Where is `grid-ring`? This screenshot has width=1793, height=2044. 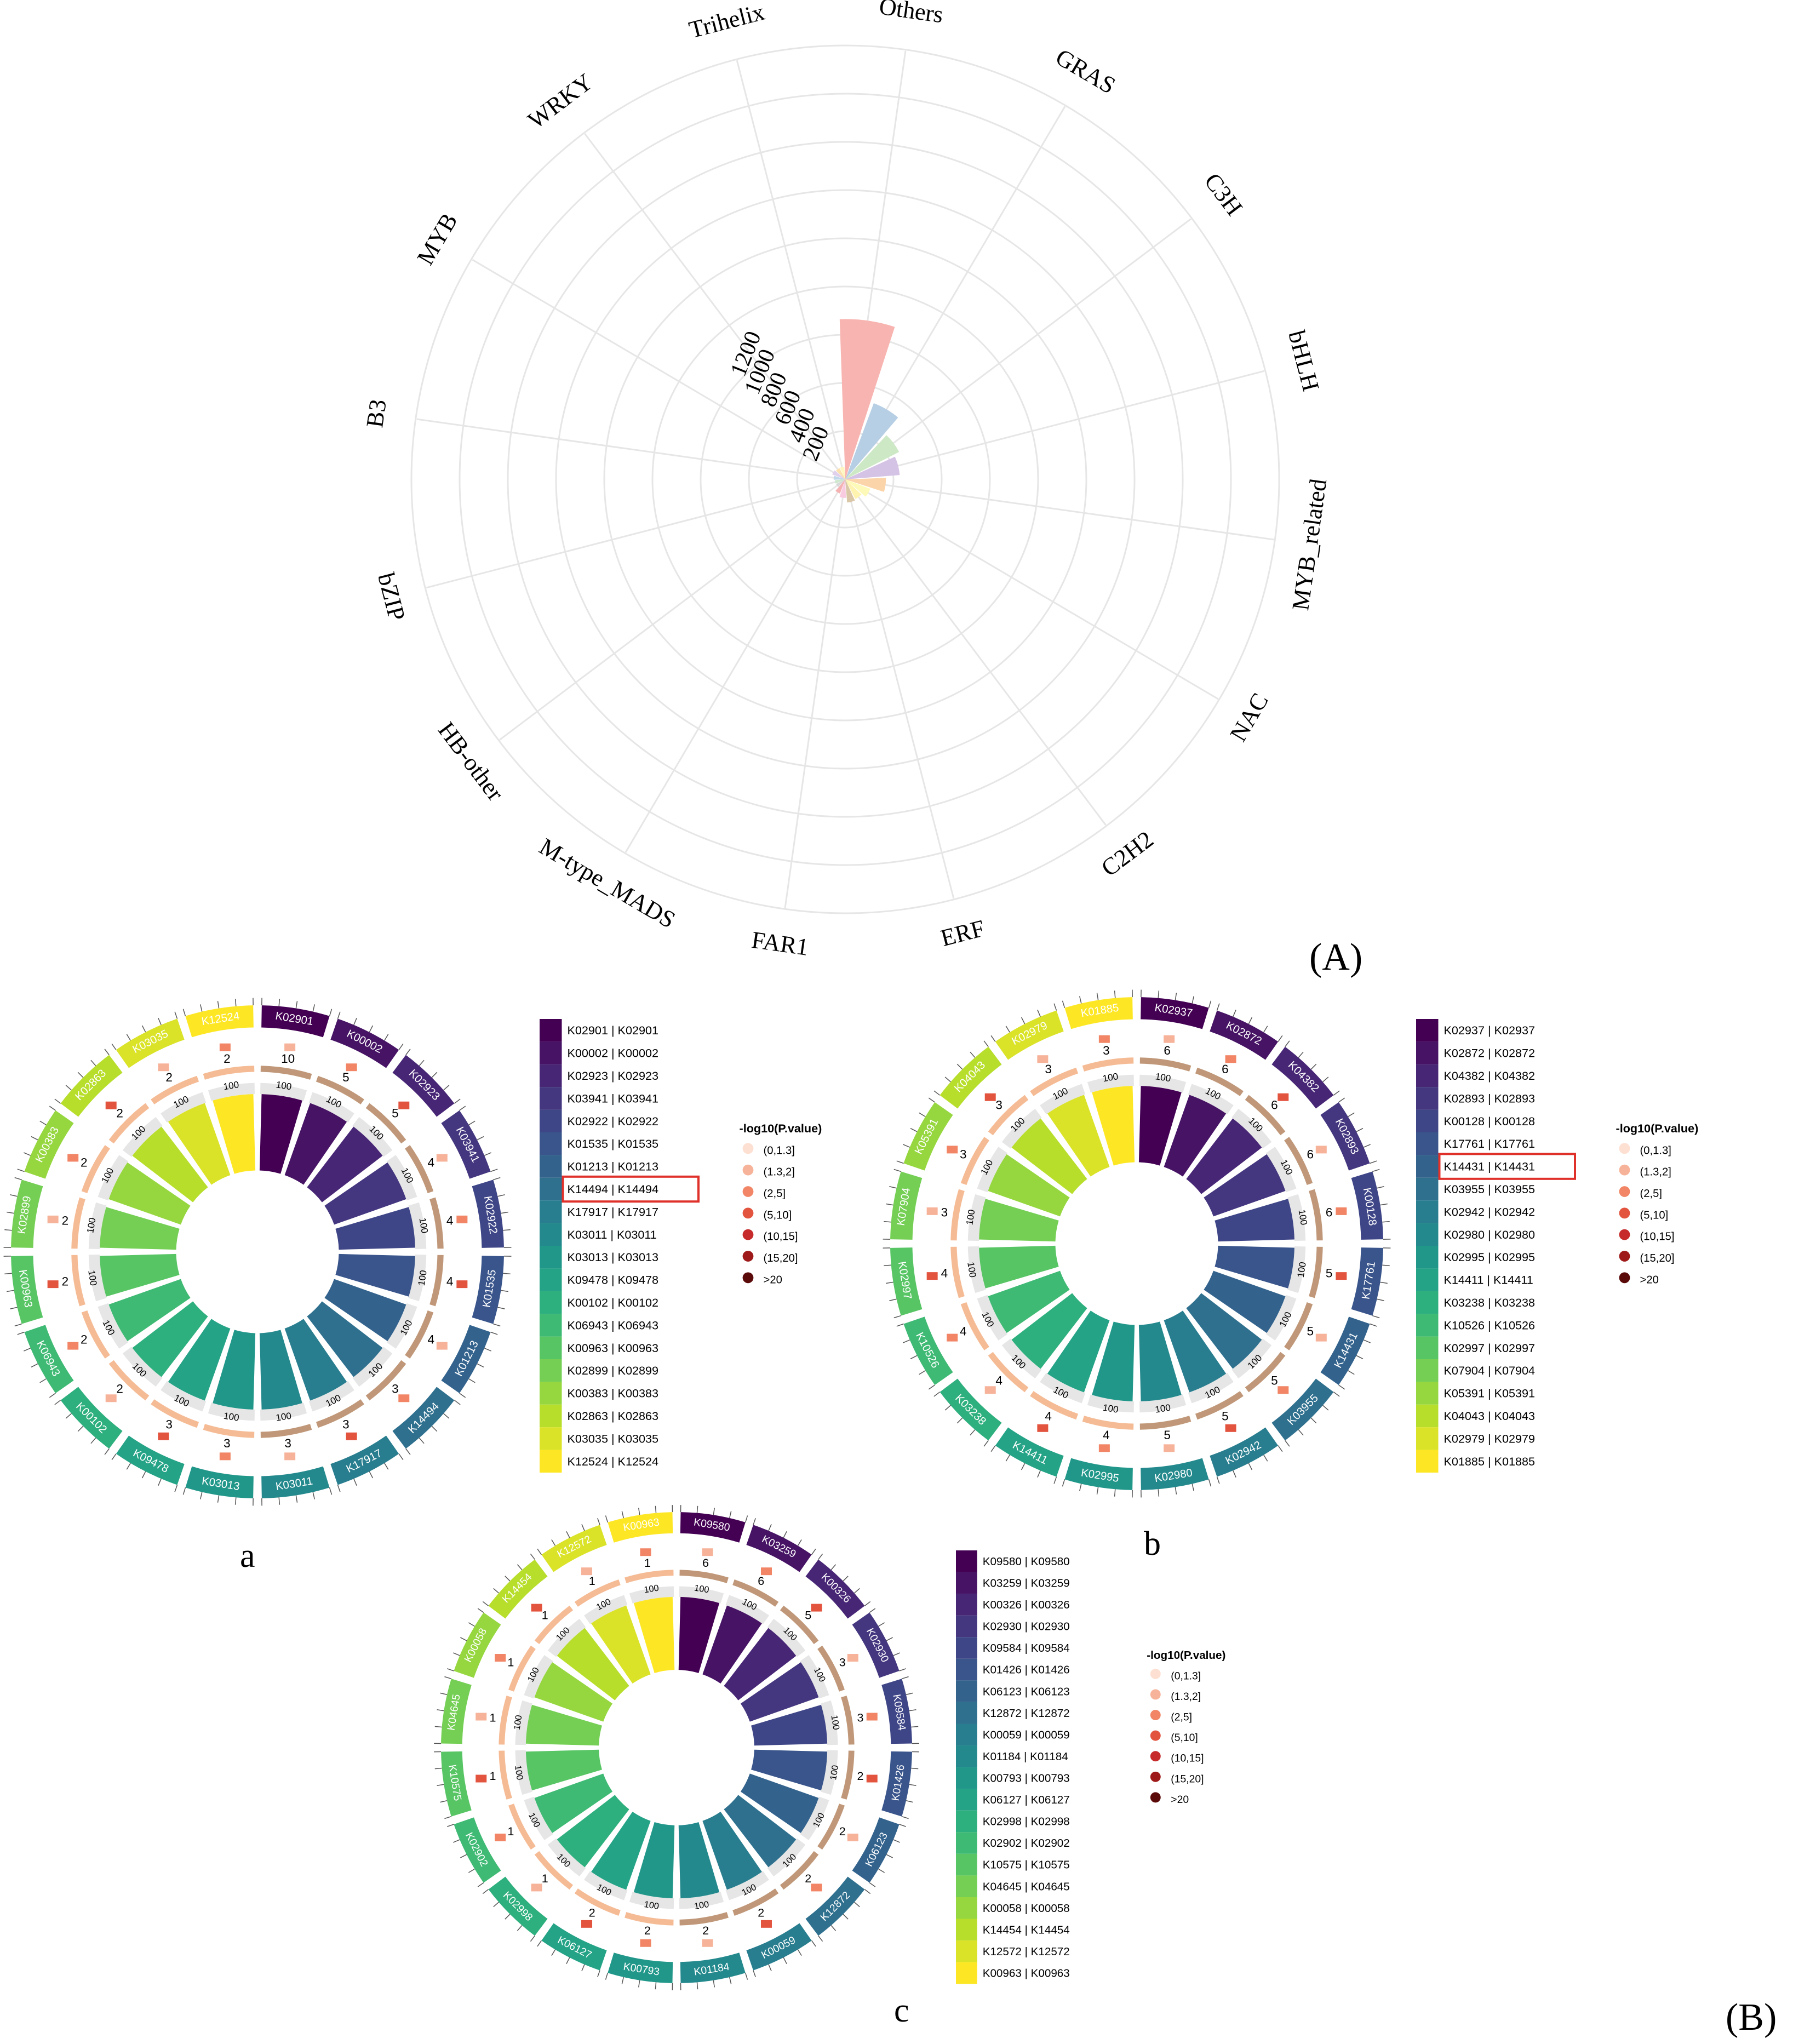 grid-ring is located at coordinates (845, 480).